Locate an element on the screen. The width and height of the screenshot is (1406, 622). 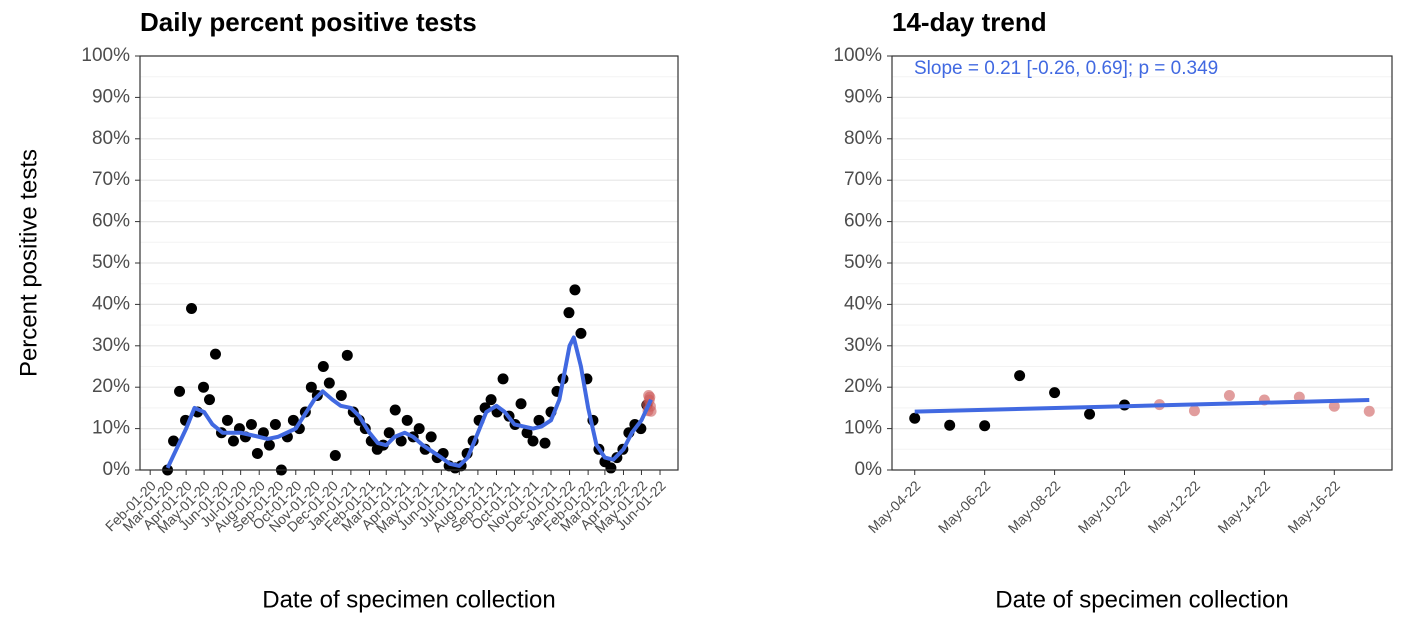
y-axis-title: Percent positive tests is located at coordinates (28, 263).